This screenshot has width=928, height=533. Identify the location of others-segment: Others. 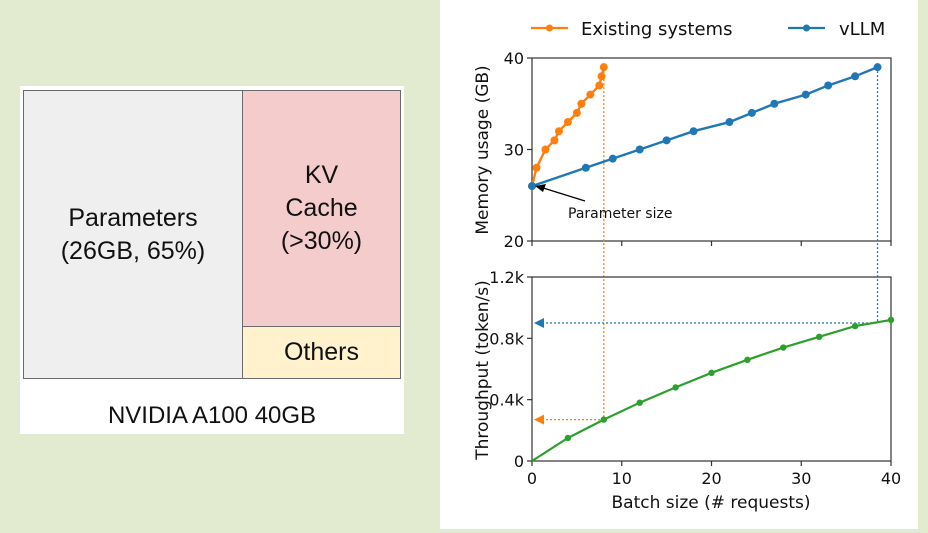
(321, 352).